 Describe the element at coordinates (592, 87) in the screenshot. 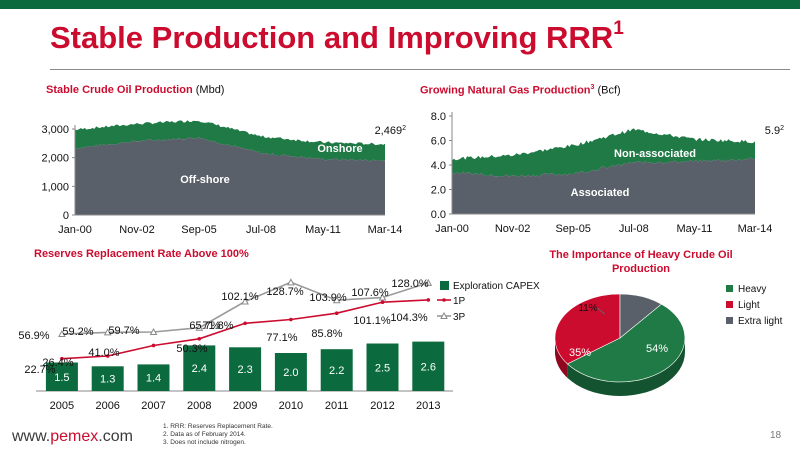

I see `gas-chart-title-footnote: 3` at that location.